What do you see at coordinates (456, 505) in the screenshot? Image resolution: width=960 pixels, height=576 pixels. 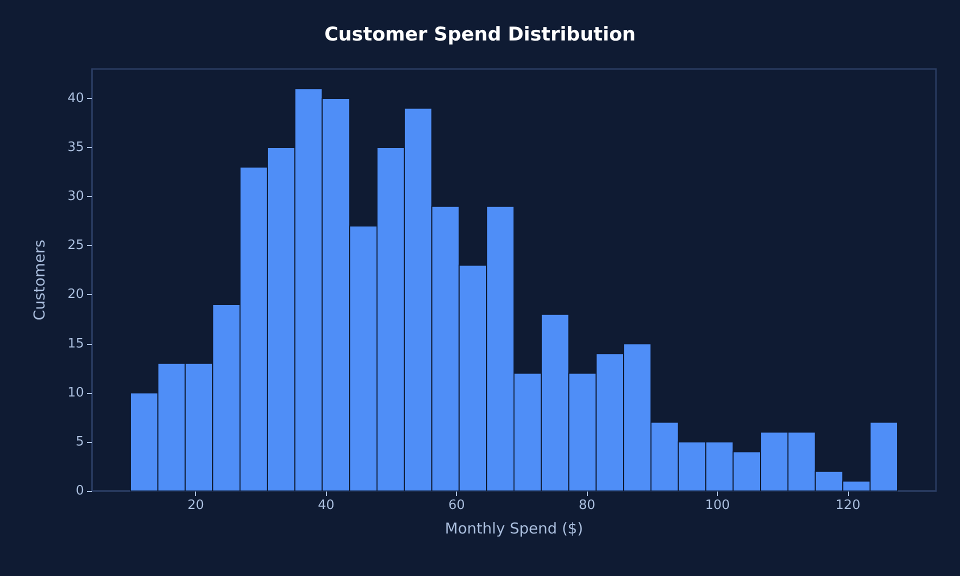 I see `x-tick-label: 60` at bounding box center [456, 505].